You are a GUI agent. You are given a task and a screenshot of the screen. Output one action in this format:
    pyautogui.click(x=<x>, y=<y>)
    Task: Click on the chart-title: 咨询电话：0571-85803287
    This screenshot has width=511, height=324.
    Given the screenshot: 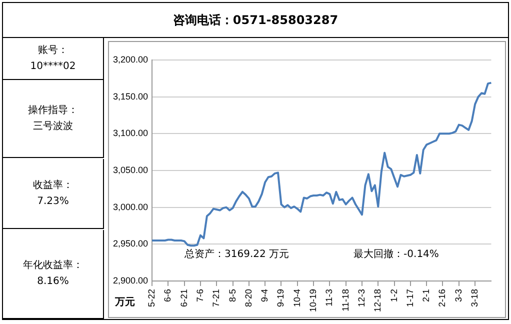 What is the action you would take?
    pyautogui.click(x=255, y=20)
    